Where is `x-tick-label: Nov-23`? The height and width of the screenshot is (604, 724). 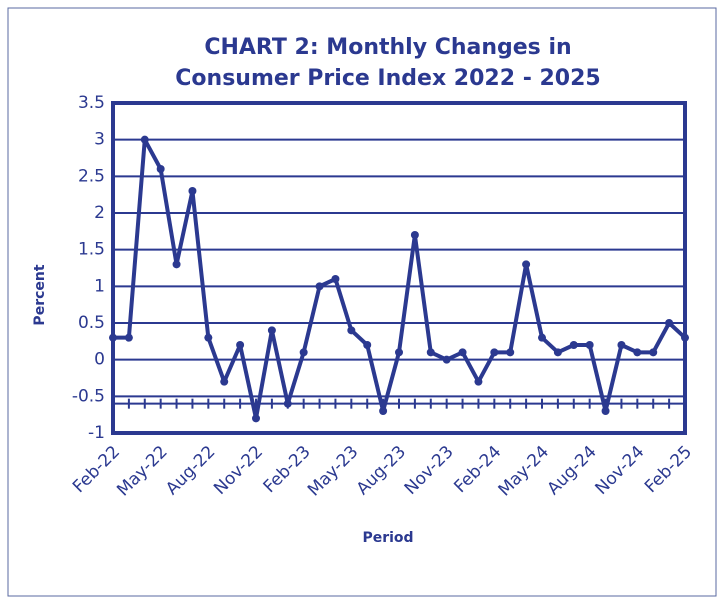
x-tick-label: Nov-23 is located at coordinates (429, 470).